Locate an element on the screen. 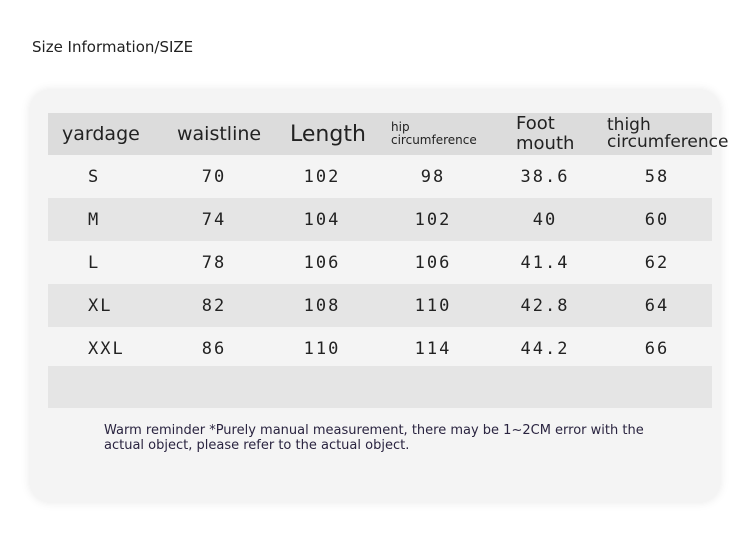 Image resolution: width=750 pixels, height=548 pixels. cell-size: XL is located at coordinates (100, 305).